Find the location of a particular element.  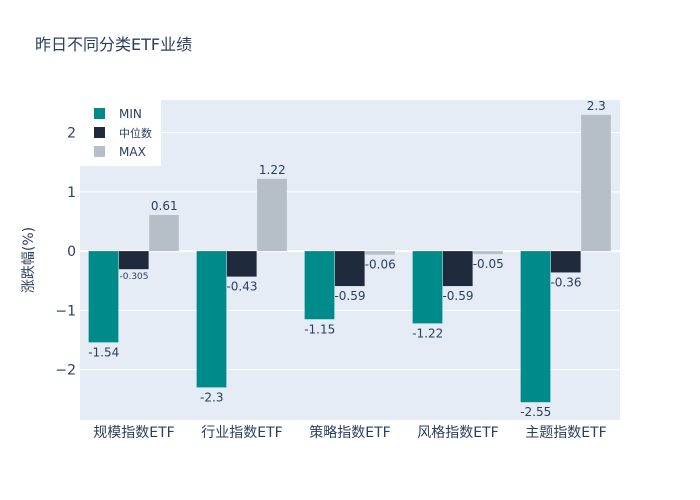

x-tick-label: 策略指数ETF is located at coordinates (349, 432).